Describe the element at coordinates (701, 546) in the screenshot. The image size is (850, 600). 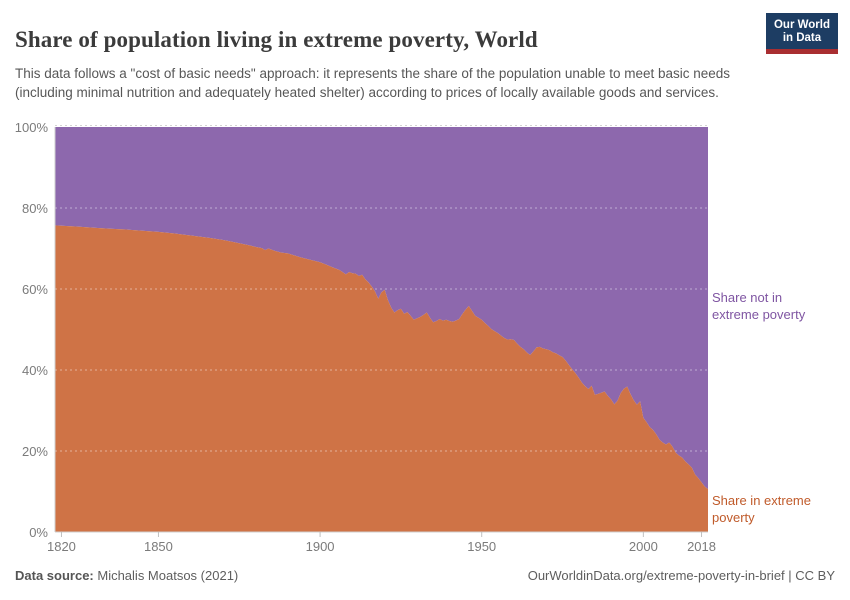
I see `x-tick-label: 2018` at that location.